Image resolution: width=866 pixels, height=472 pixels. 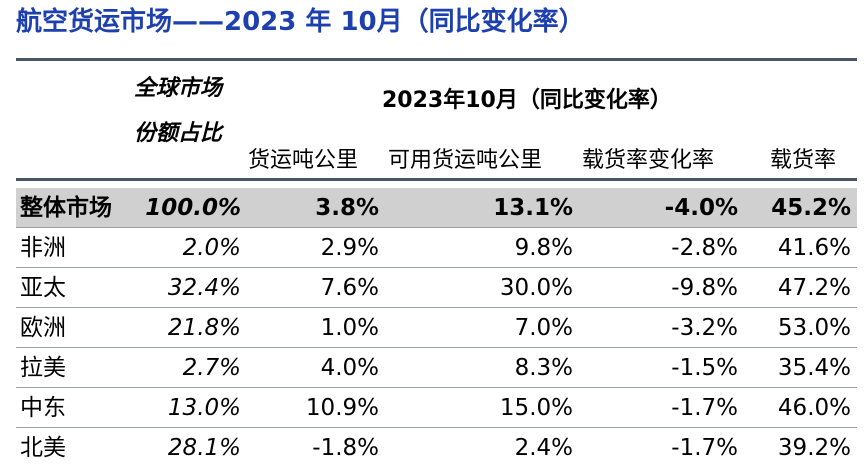 What do you see at coordinates (43, 368) in the screenshot?
I see `region-cell: 拉美` at bounding box center [43, 368].